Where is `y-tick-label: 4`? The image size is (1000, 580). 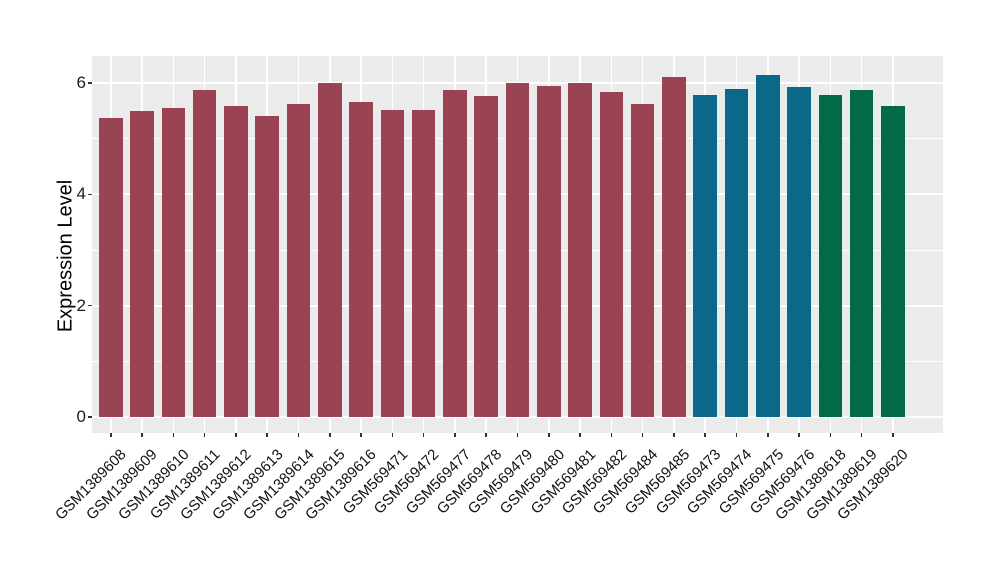 y-tick-label: 4 is located at coordinates (81, 194).